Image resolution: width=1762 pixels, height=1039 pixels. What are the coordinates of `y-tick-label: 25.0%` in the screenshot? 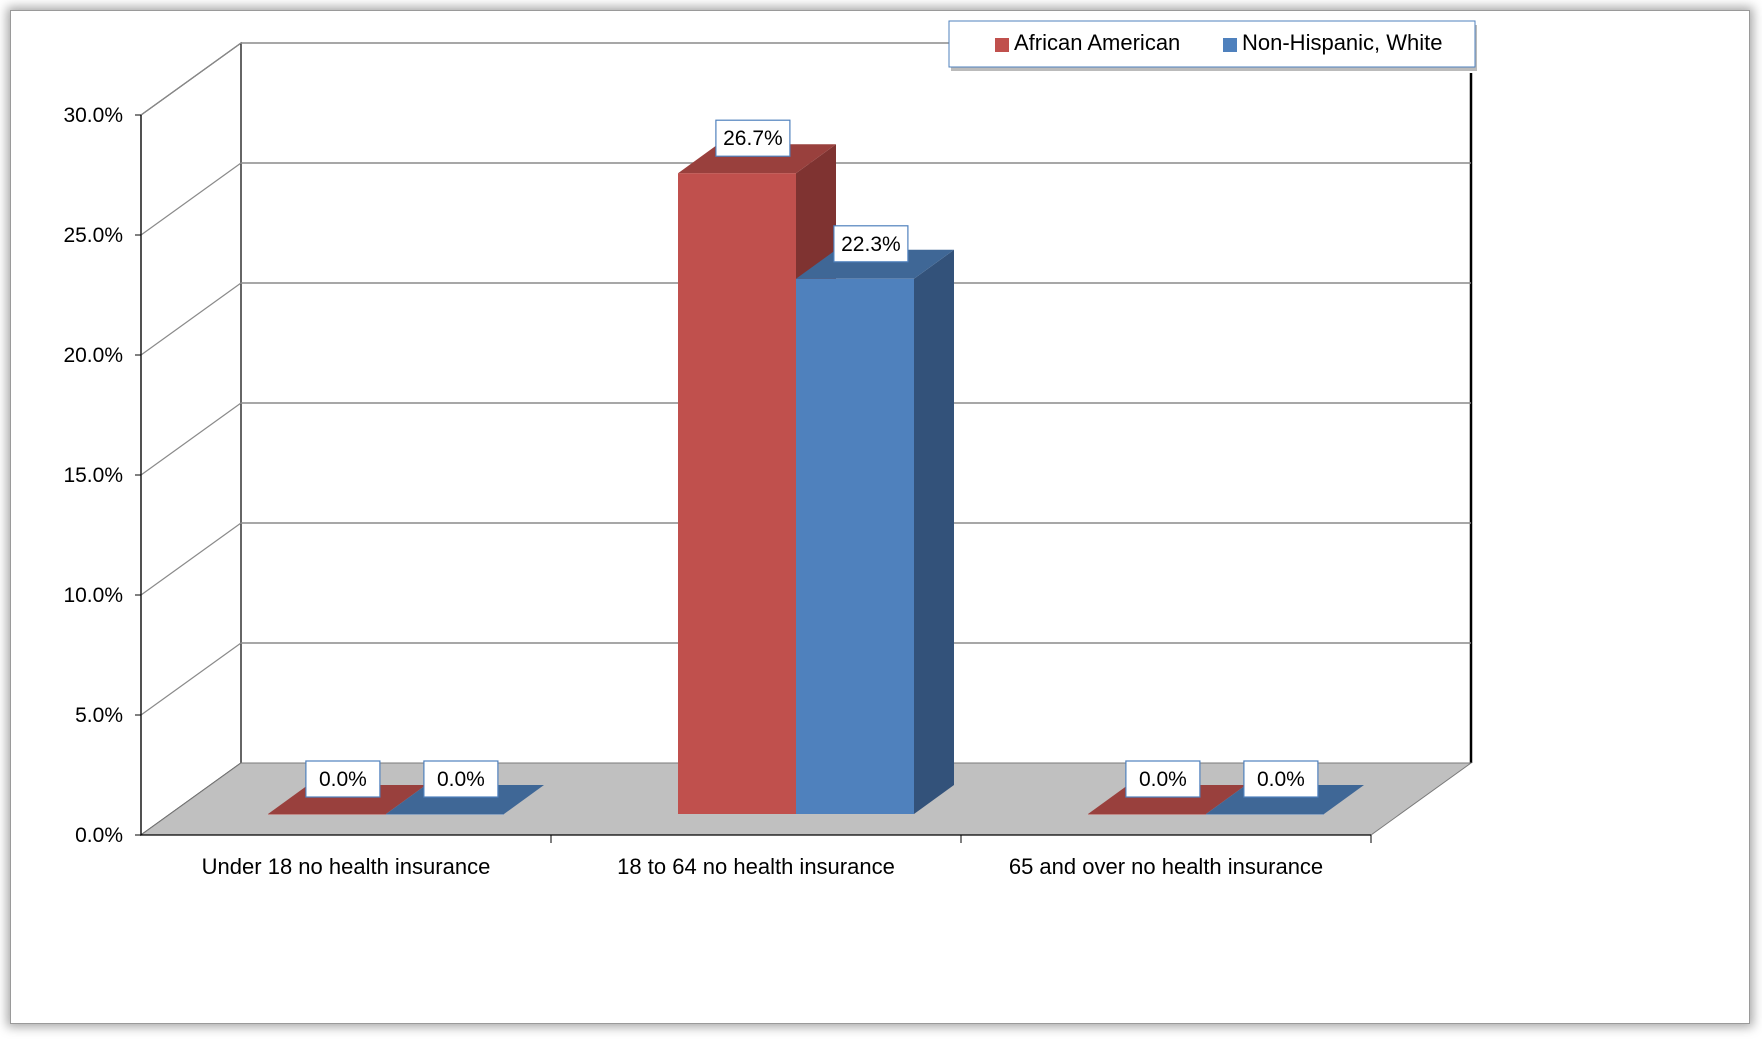 It's located at (93, 235).